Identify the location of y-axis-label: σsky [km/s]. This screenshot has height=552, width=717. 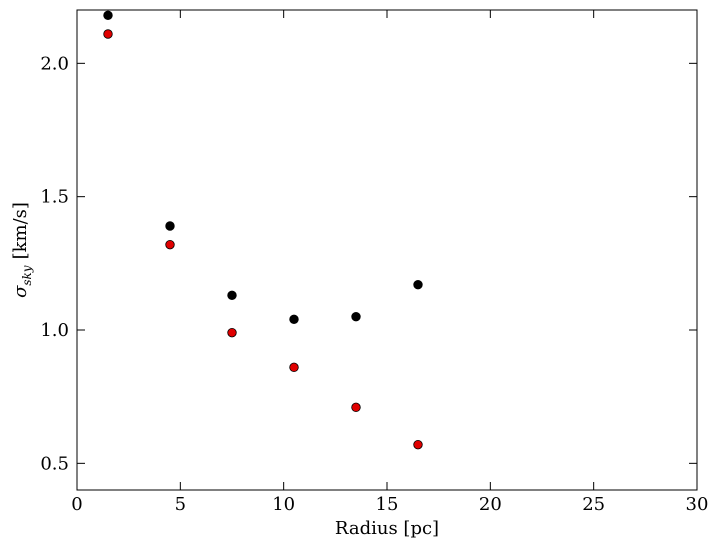
(22, 250).